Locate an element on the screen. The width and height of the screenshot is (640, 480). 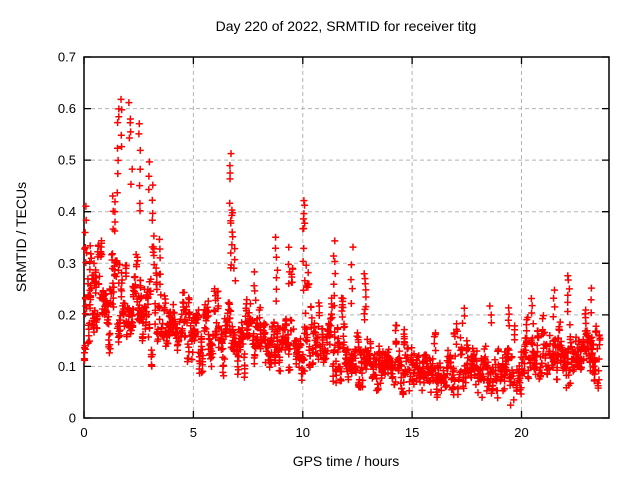
y-tick-label: 0.2 is located at coordinates (67, 314).